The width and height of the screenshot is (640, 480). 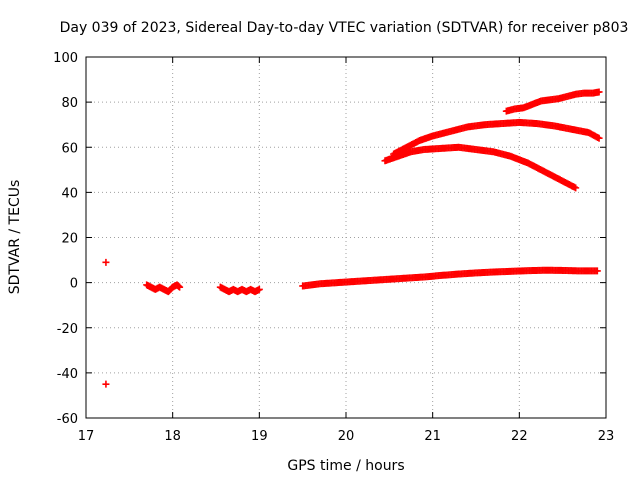 I want to click on series-baseline-track, so click(x=450, y=278).